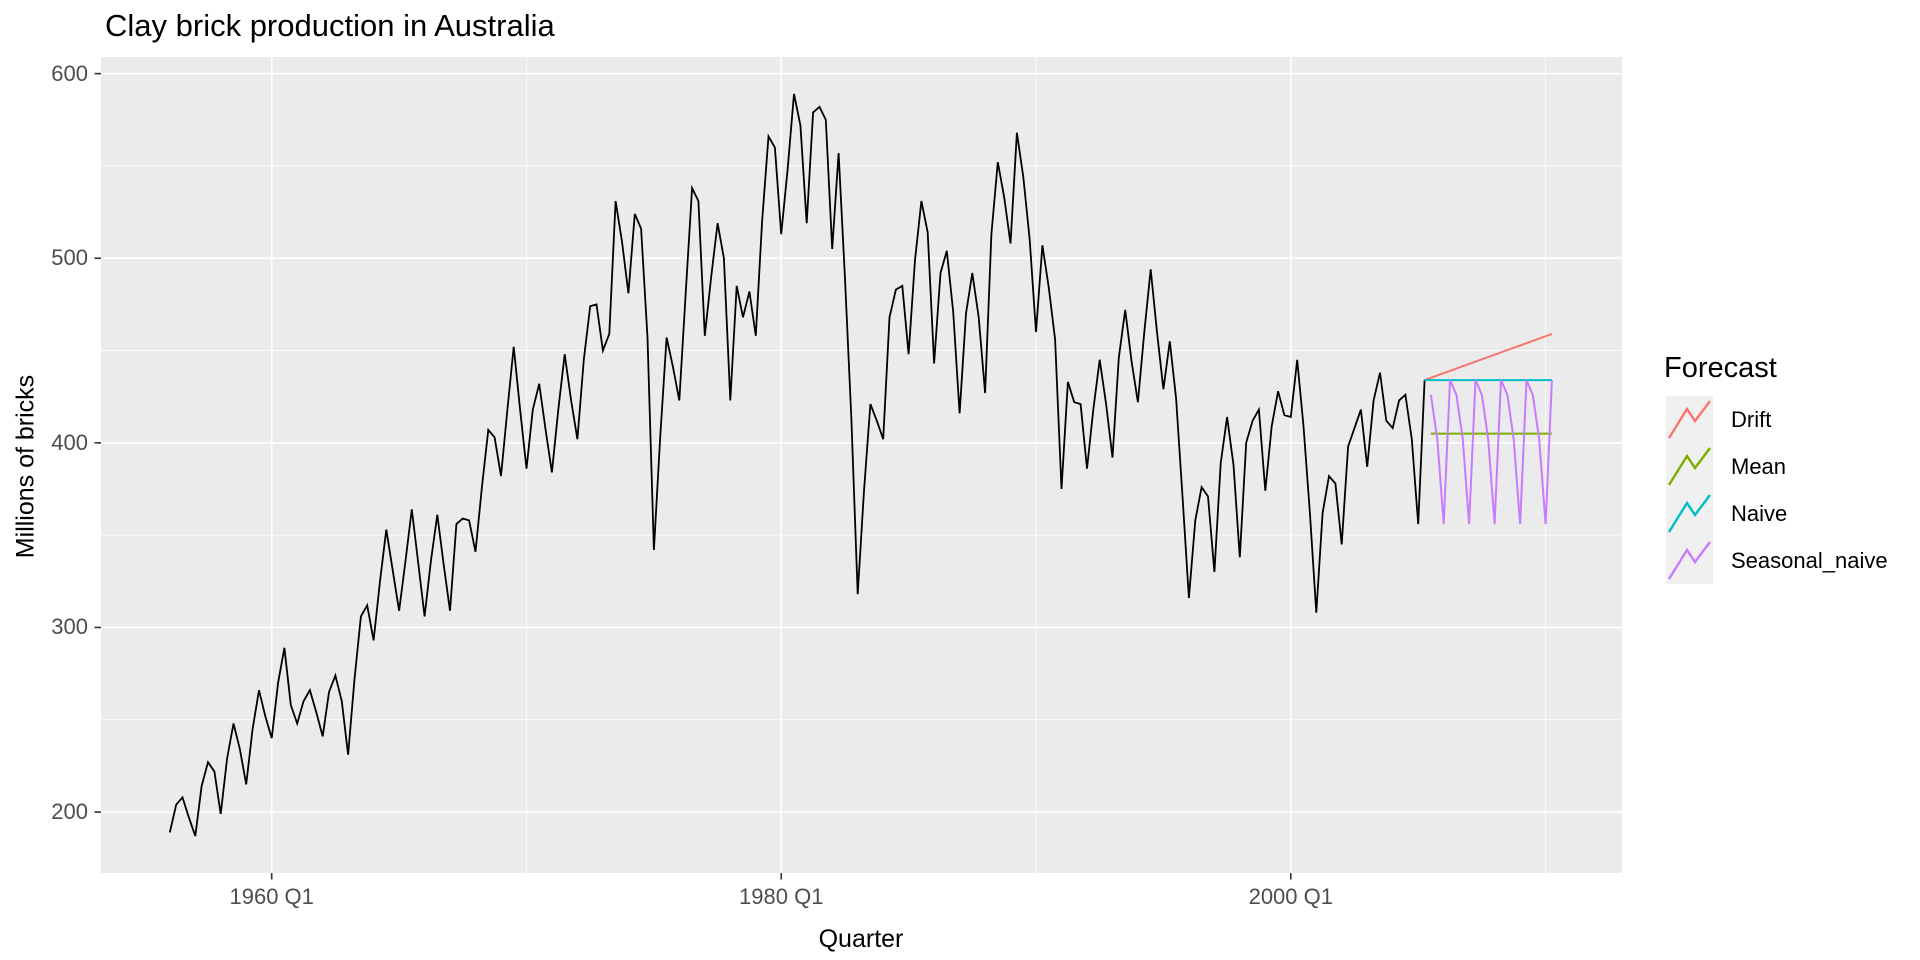 The height and width of the screenshot is (960, 1920). What do you see at coordinates (69, 73) in the screenshot?
I see `y-tick-label: 600` at bounding box center [69, 73].